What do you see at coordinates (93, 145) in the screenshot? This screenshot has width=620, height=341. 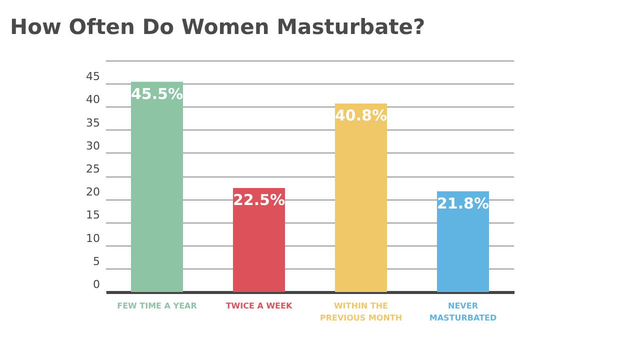 I see `y-tick-label: 30` at bounding box center [93, 145].